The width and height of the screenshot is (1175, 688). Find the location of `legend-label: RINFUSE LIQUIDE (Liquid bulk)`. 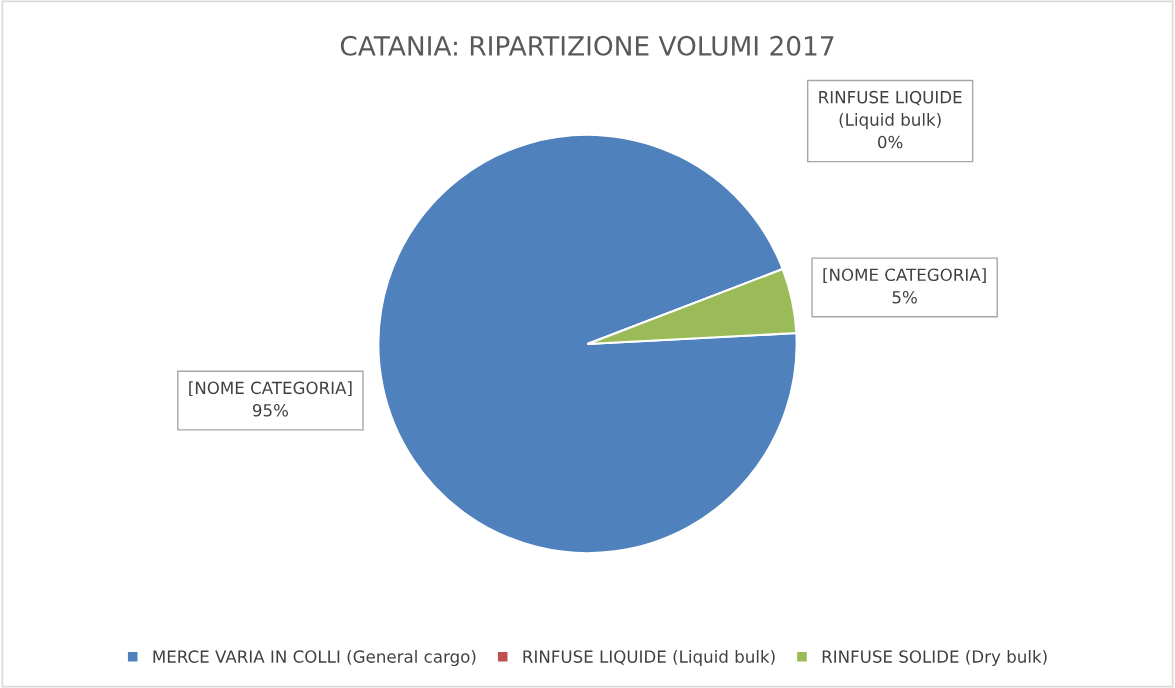

legend-label: RINFUSE LIQUIDE (Liquid bulk) is located at coordinates (649, 658).